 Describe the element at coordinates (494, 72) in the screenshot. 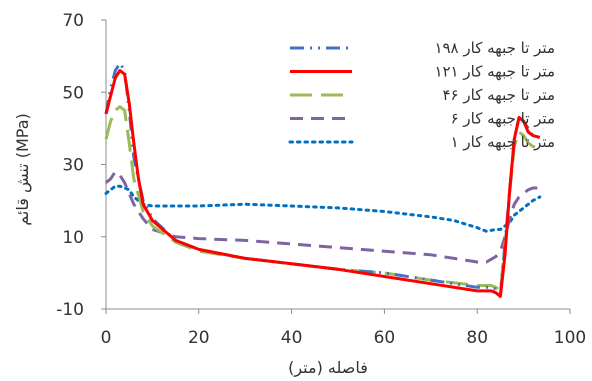

I see `legend-label-2: ۱۲۱ متر تا جبهه کار` at that location.